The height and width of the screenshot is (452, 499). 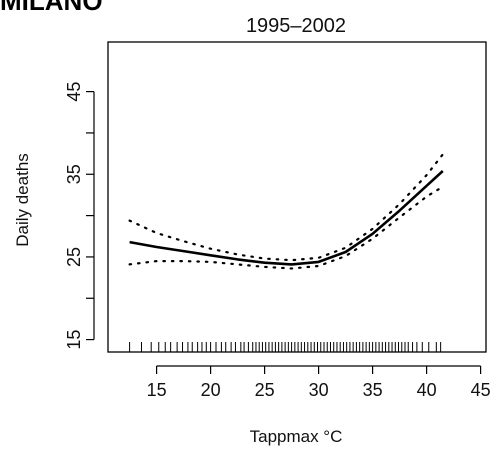 What do you see at coordinates (157, 390) in the screenshot?
I see `x-tick-label: 15` at bounding box center [157, 390].